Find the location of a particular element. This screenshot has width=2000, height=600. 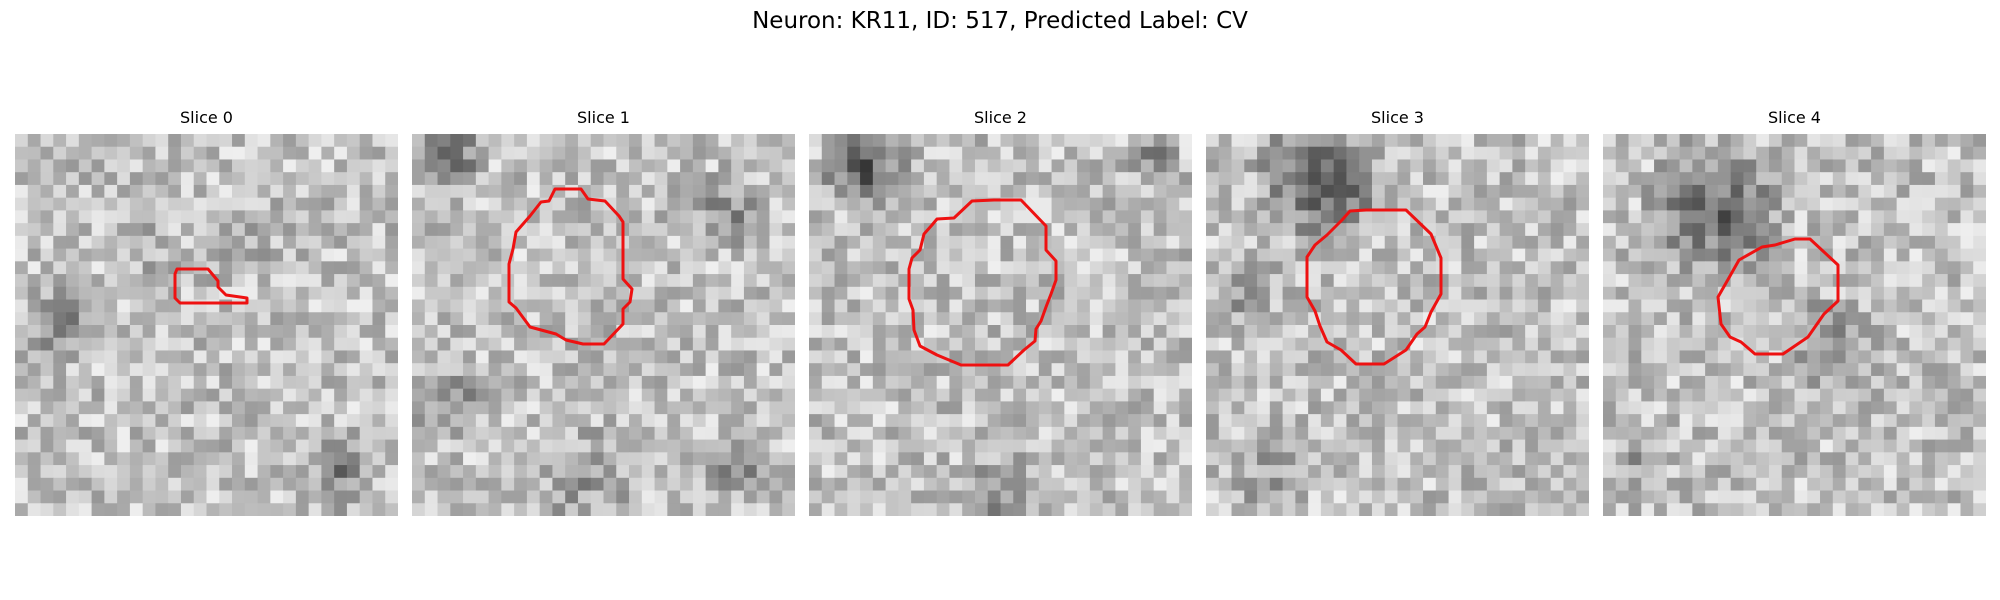

slice-title: Slice 4 is located at coordinates (1794, 117).